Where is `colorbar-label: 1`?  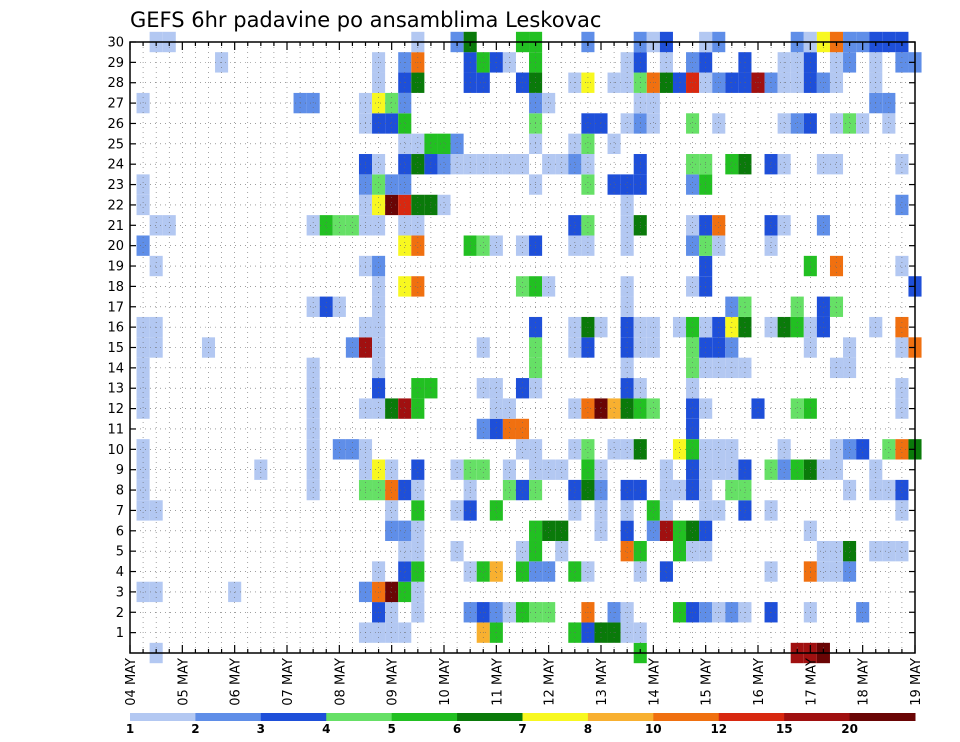
colorbar-label: 1 is located at coordinates (130, 729).